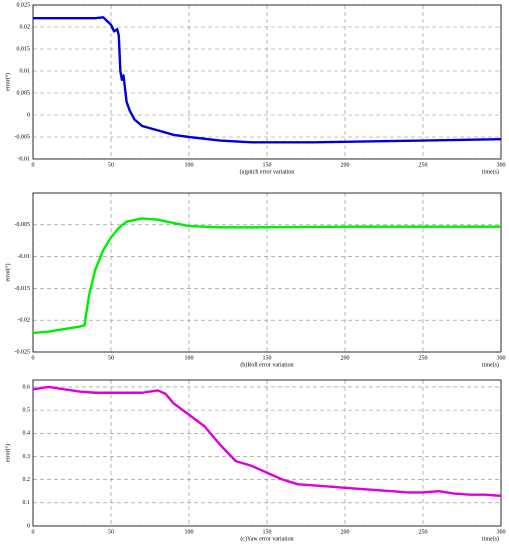 The image size is (509, 550). What do you see at coordinates (27, 457) in the screenshot?
I see `y-tick-label: 0.3` at bounding box center [27, 457].